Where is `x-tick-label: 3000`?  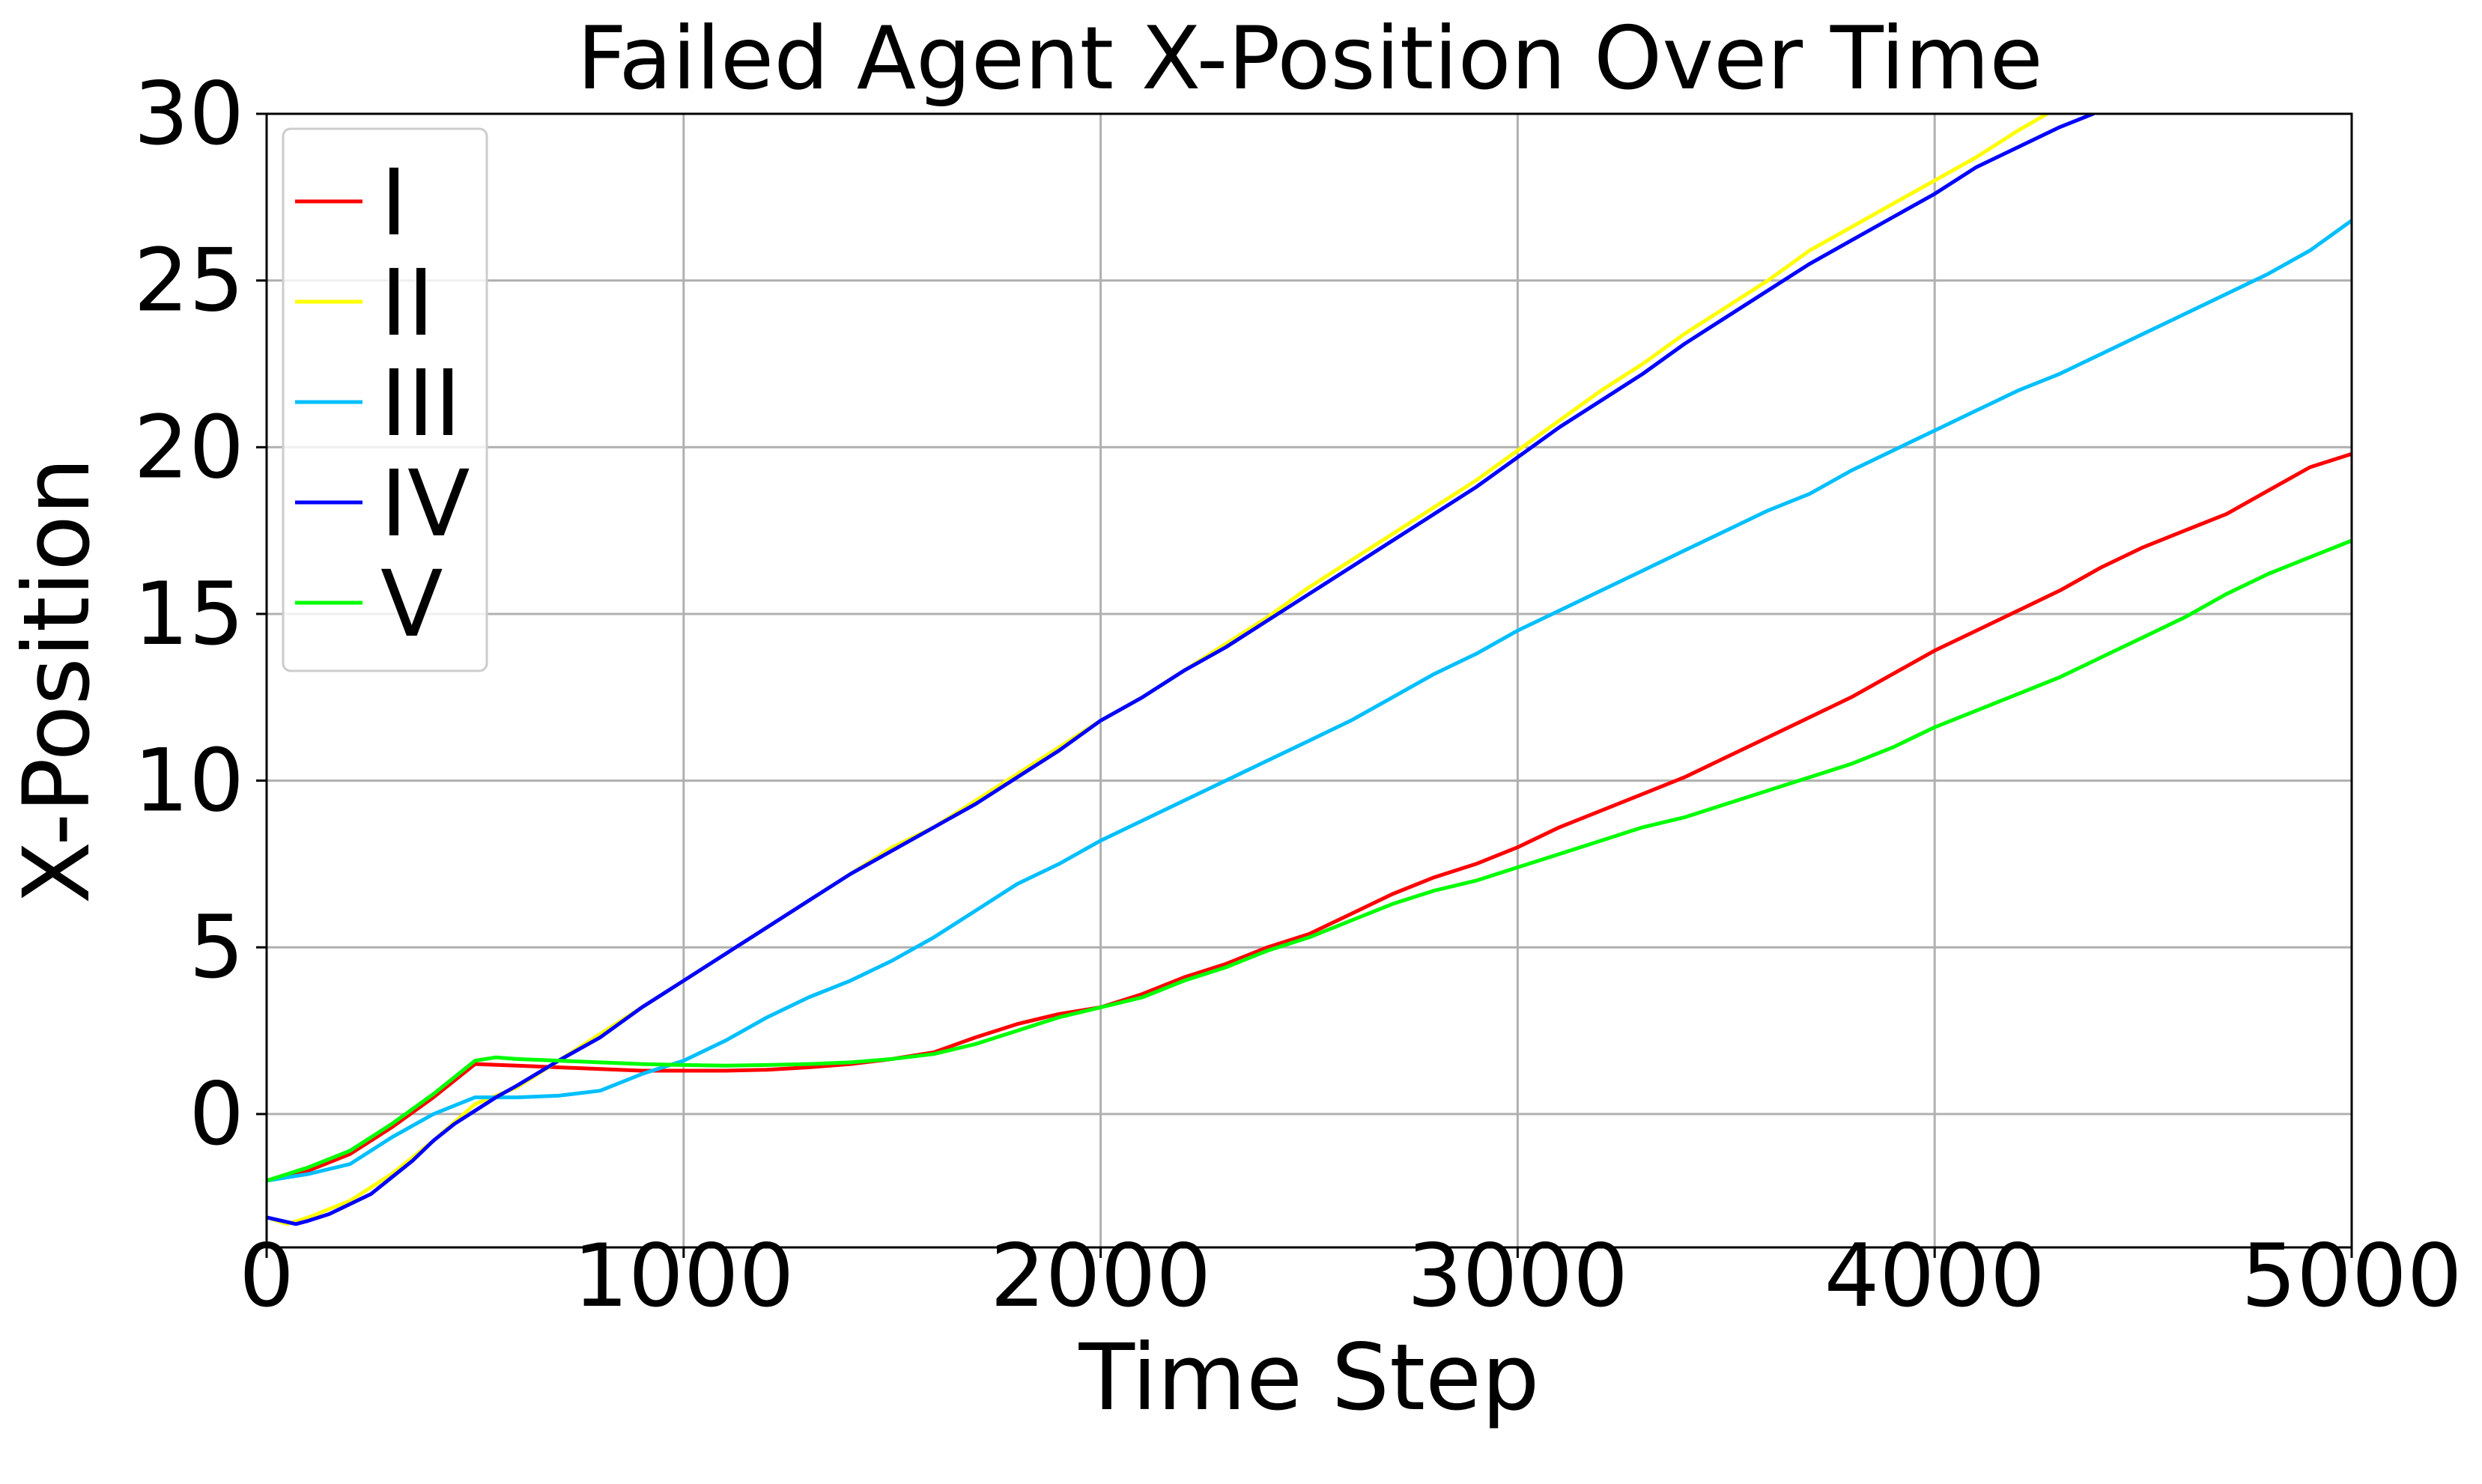
x-tick-label: 3000 is located at coordinates (1517, 1276).